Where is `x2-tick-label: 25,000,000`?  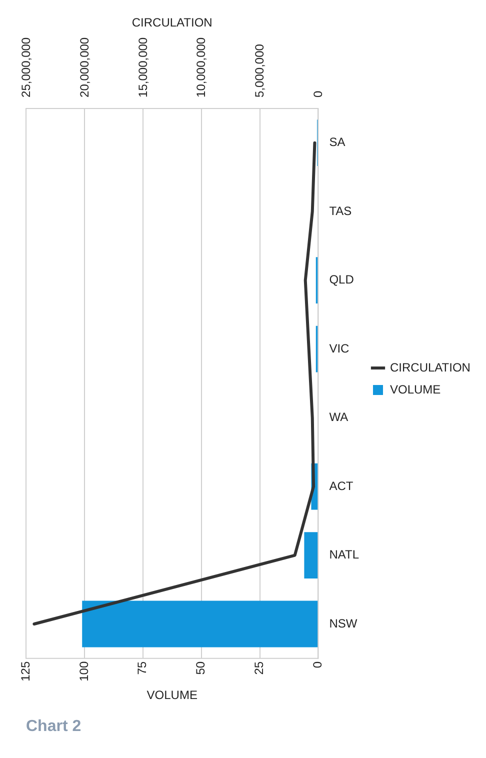 x2-tick-label: 25,000,000 is located at coordinates (25, 67).